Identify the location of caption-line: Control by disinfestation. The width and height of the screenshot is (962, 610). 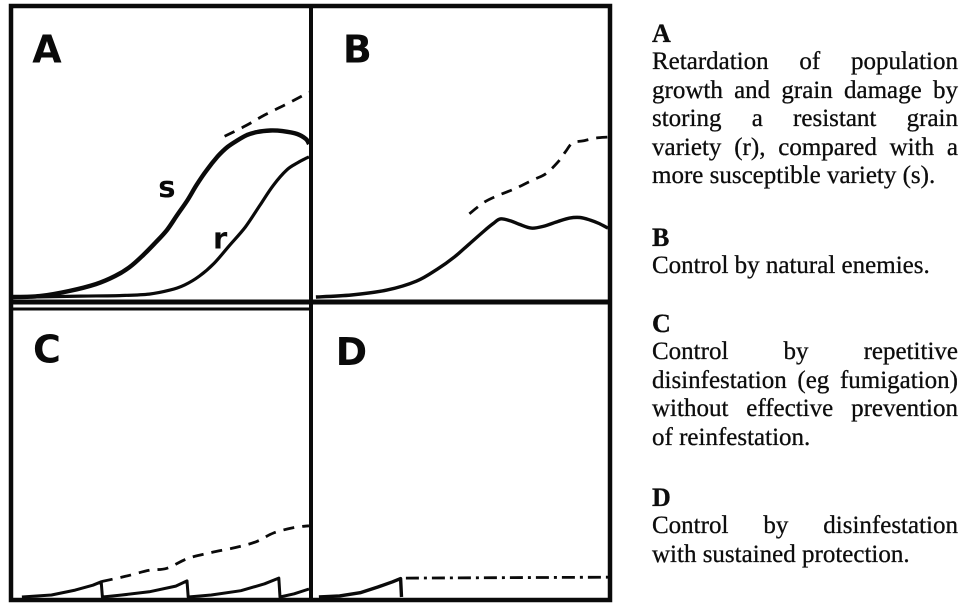
(805, 526).